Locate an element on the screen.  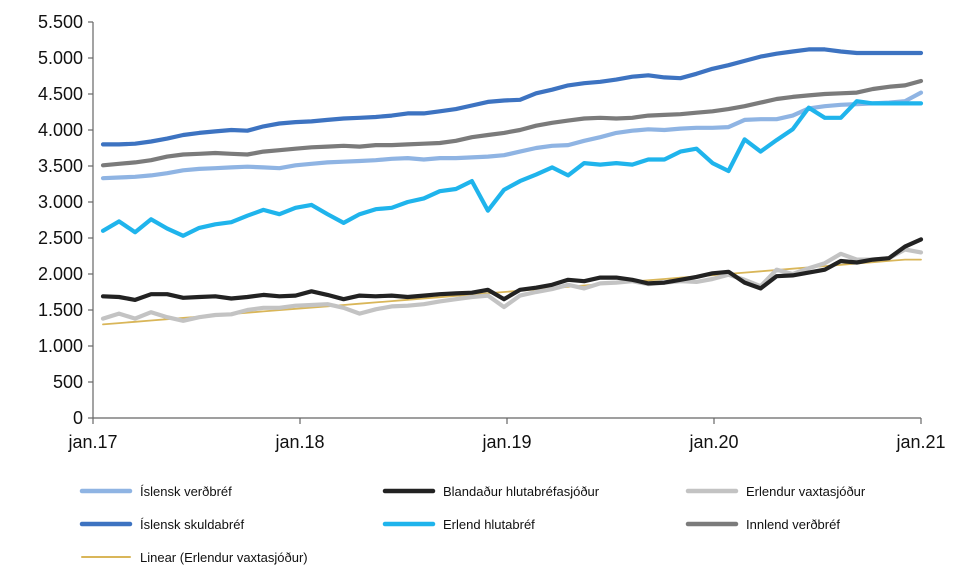
legend-label-6: Linear (Erlendur vaxtasjóður) is located at coordinates (224, 557).